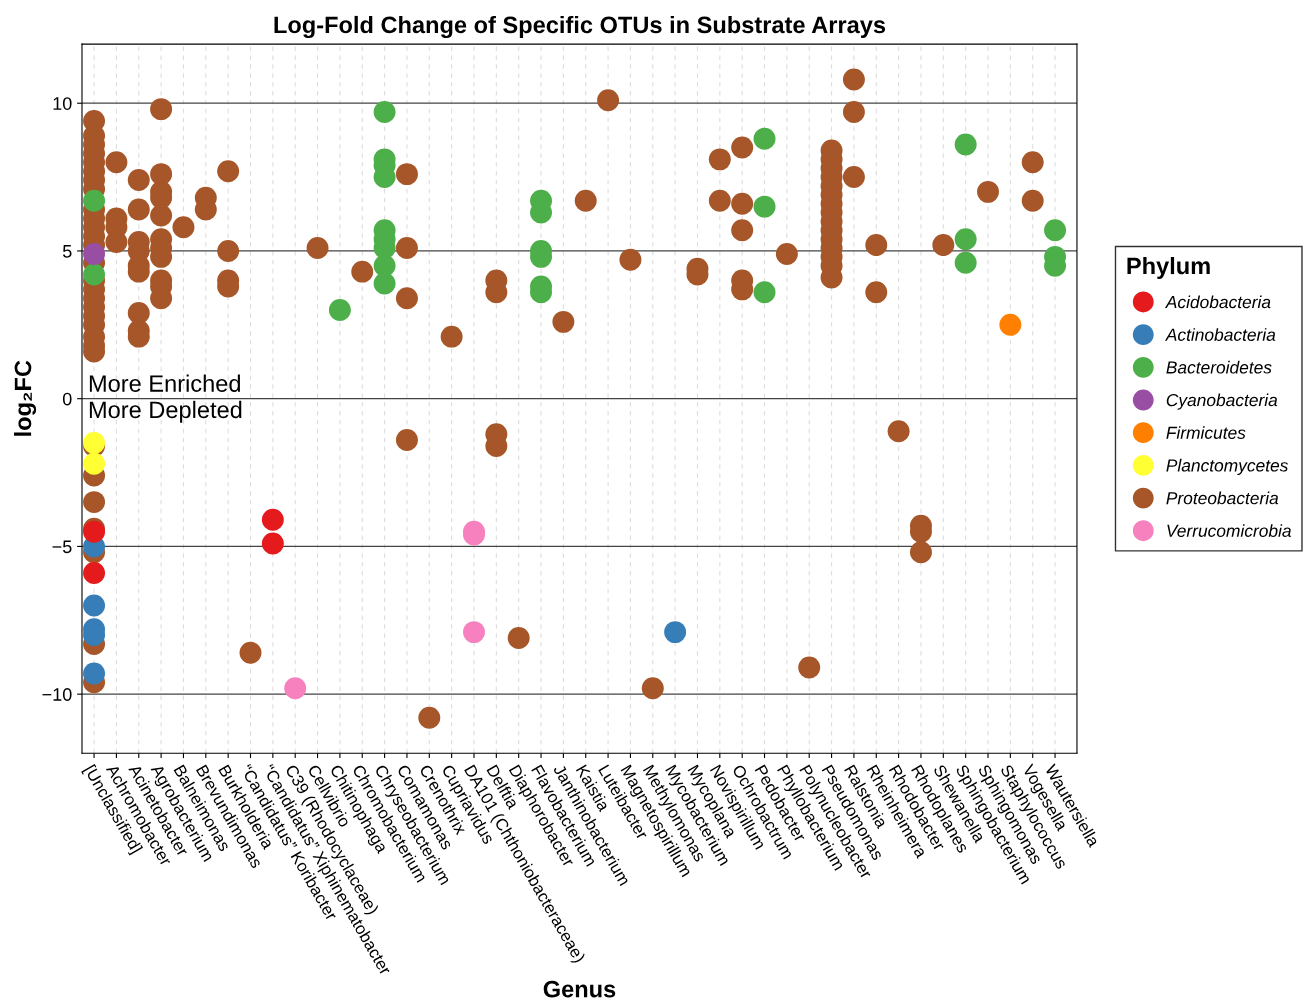 This screenshot has height=1003, width=1314. I want to click on legend-label: Proteobacteria, so click(1222, 498).